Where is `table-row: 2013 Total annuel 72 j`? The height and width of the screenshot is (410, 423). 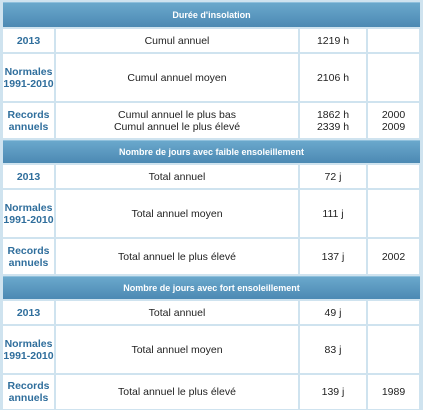 table-row: 2013 Total annuel 72 j is located at coordinates (211, 176).